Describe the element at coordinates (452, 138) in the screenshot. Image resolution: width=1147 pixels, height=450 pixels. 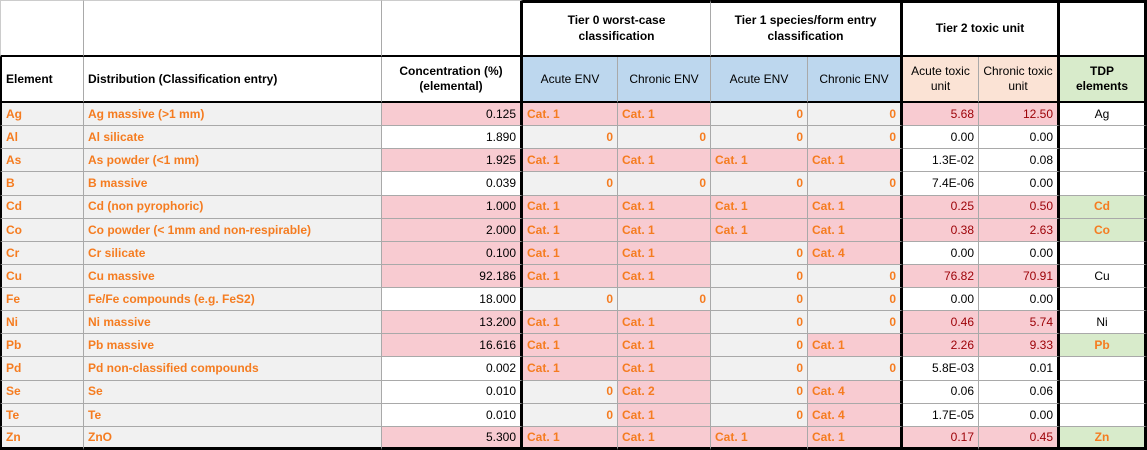
I see `concentration-cell: 1.890` at that location.